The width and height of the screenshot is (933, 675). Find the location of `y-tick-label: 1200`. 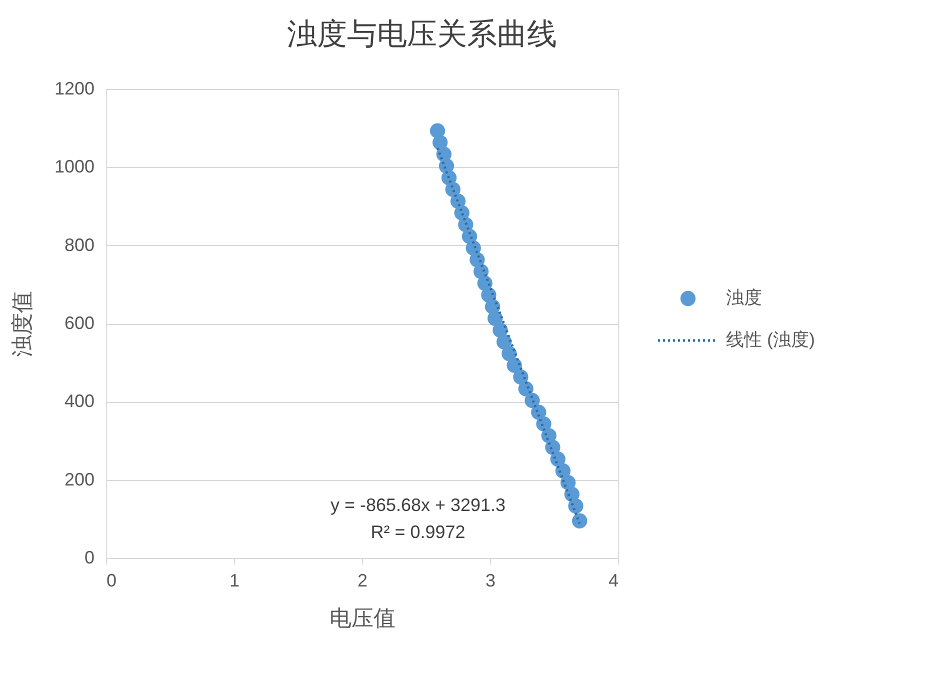

y-tick-label: 1200 is located at coordinates (74, 88).